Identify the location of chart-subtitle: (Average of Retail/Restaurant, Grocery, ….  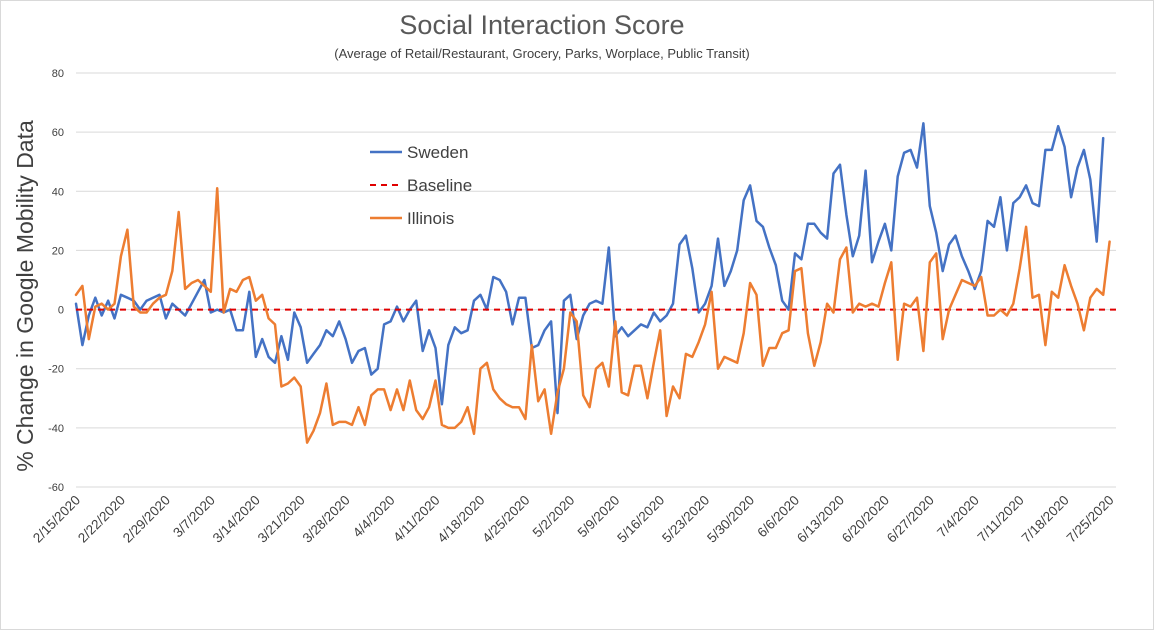
(541, 53).